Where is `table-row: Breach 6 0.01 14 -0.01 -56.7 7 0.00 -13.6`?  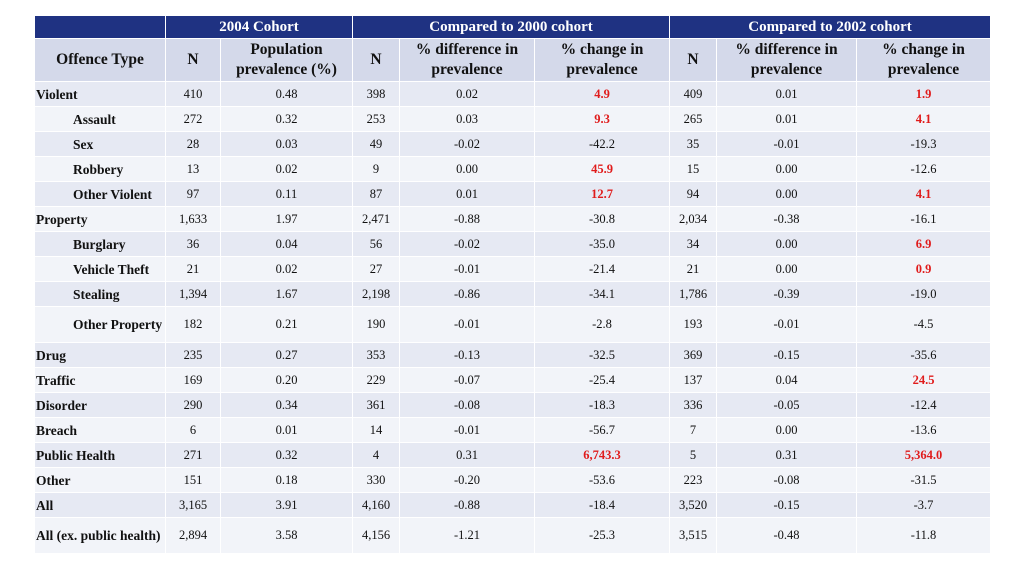
table-row: Breach 6 0.01 14 -0.01 -56.7 7 0.00 -13.6 is located at coordinates (513, 430).